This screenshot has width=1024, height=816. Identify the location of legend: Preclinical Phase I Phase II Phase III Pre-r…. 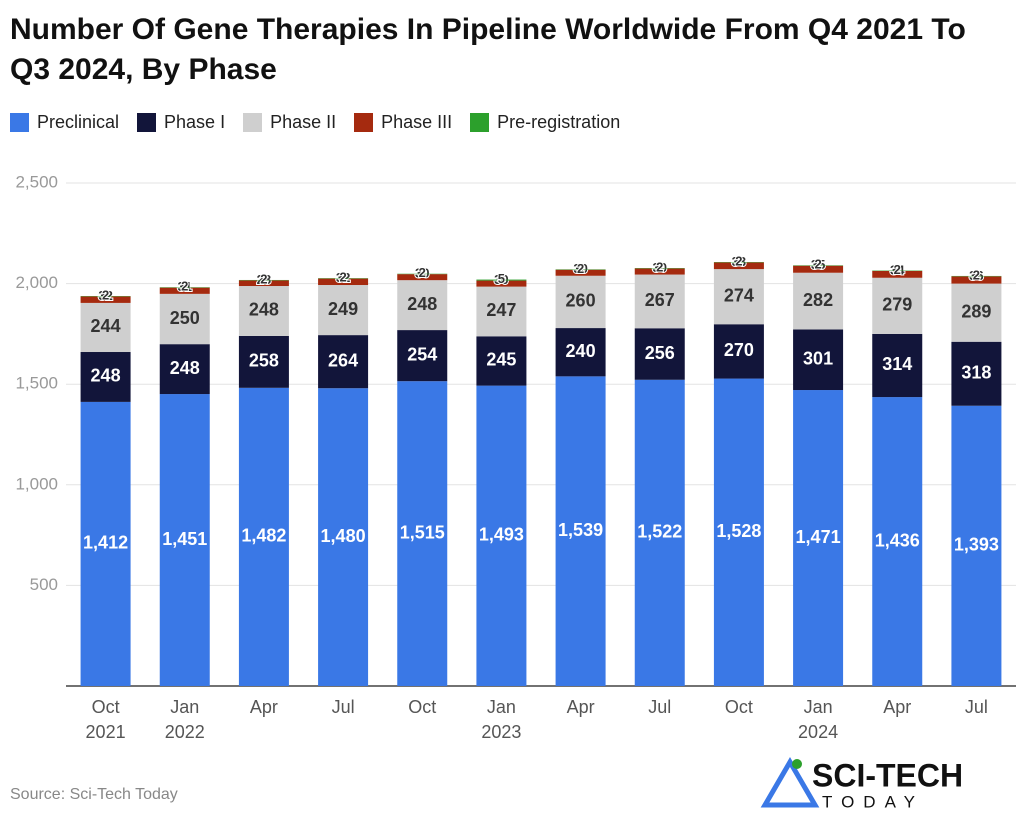
(324, 122).